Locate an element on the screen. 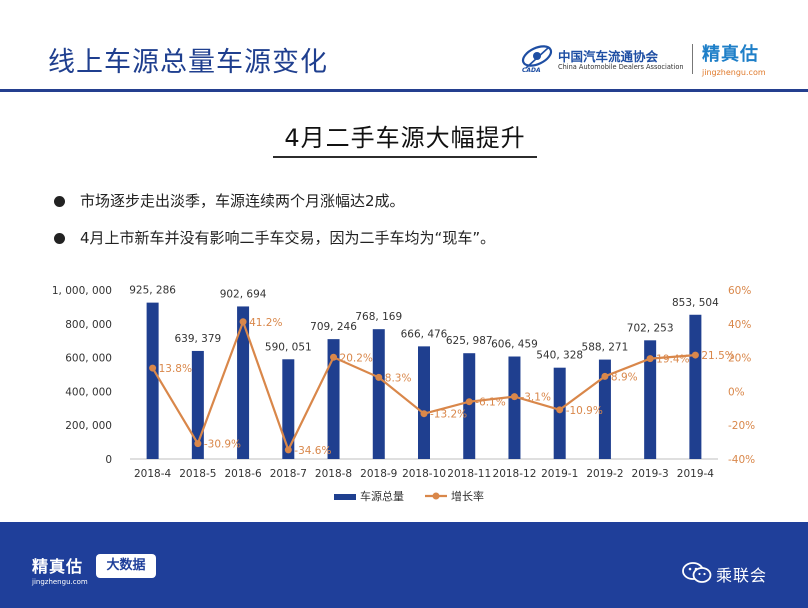 Image resolution: width=808 pixels, height=608 pixels. bar-data-label: 639, 379 is located at coordinates (197, 339).